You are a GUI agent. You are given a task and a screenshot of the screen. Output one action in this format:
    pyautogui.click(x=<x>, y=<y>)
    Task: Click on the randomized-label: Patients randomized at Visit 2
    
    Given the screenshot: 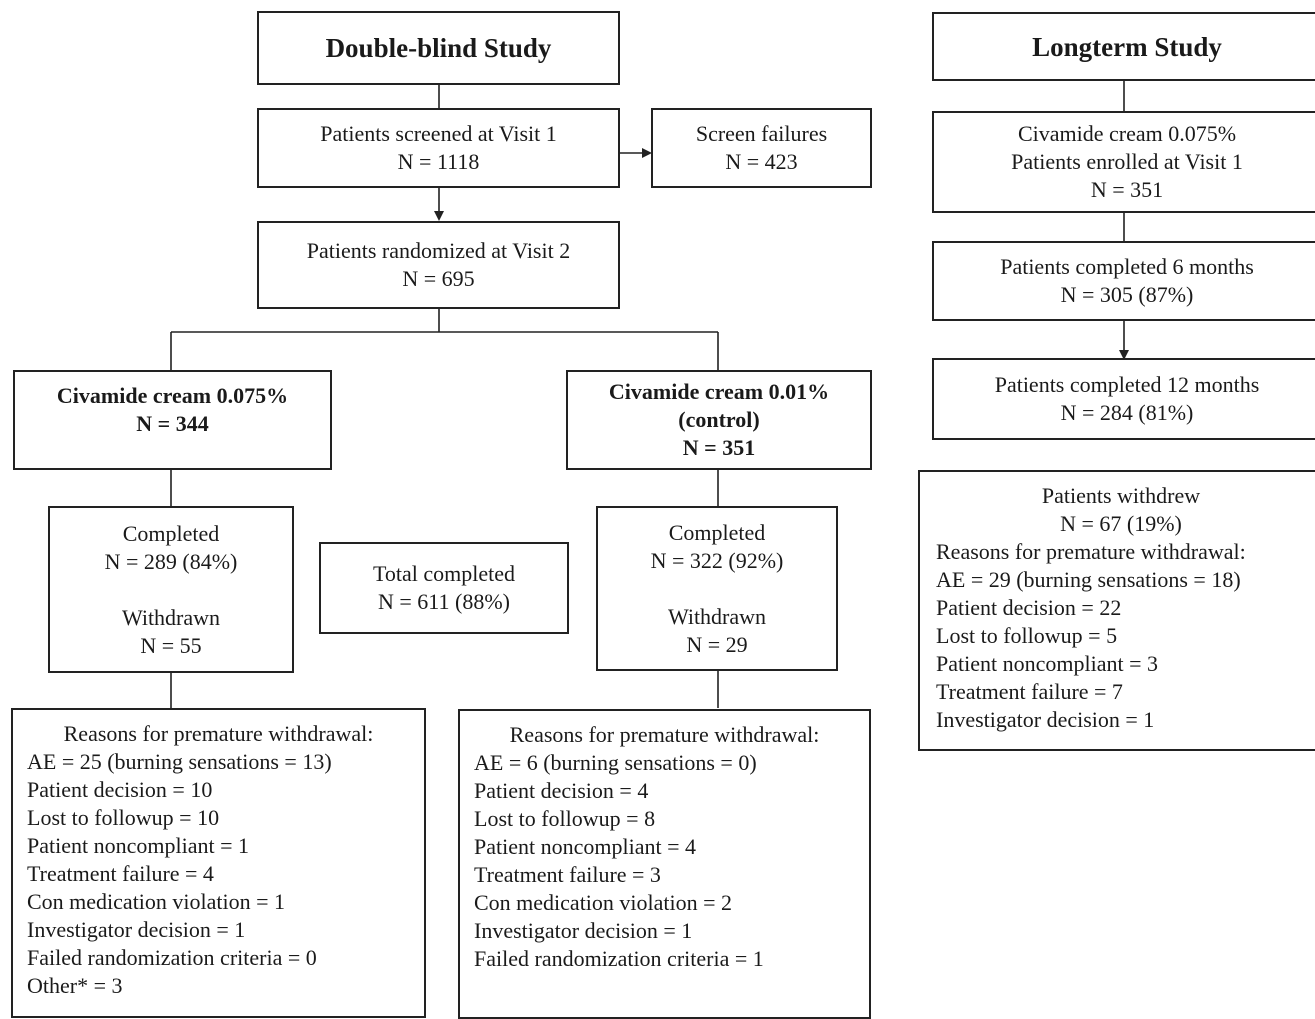 What is the action you would take?
    pyautogui.click(x=438, y=250)
    